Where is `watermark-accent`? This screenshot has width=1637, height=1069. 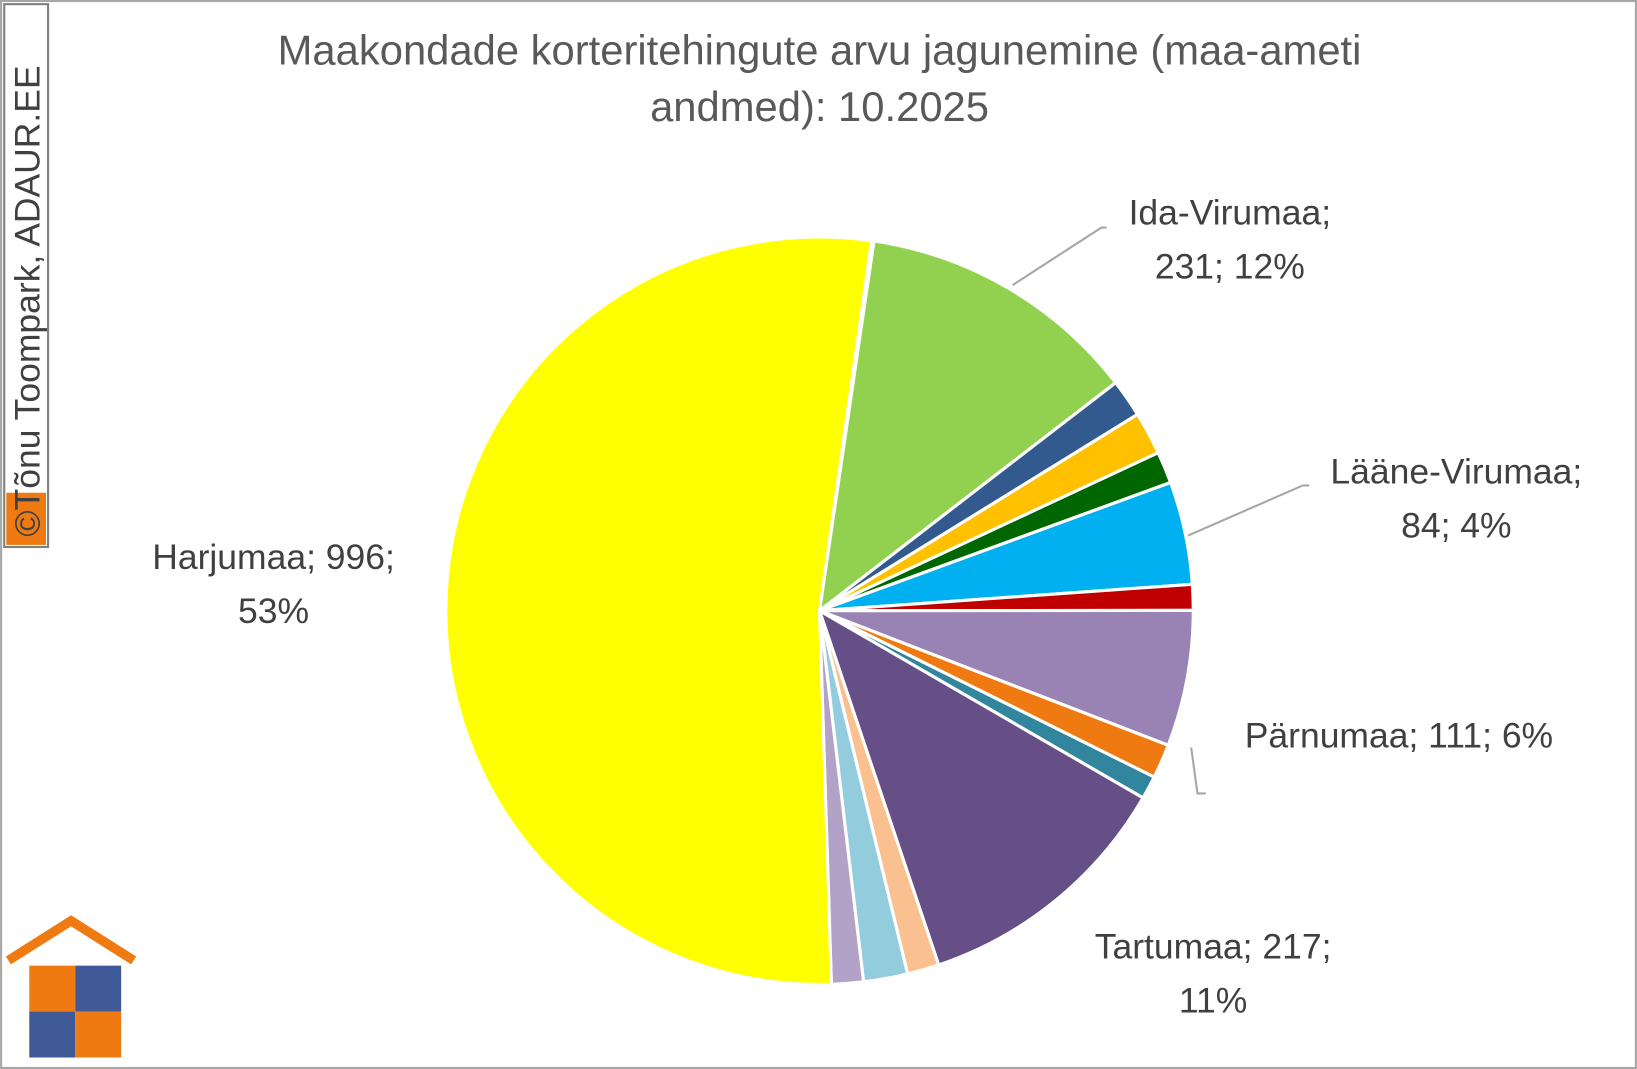
watermark-accent is located at coordinates (26, 518).